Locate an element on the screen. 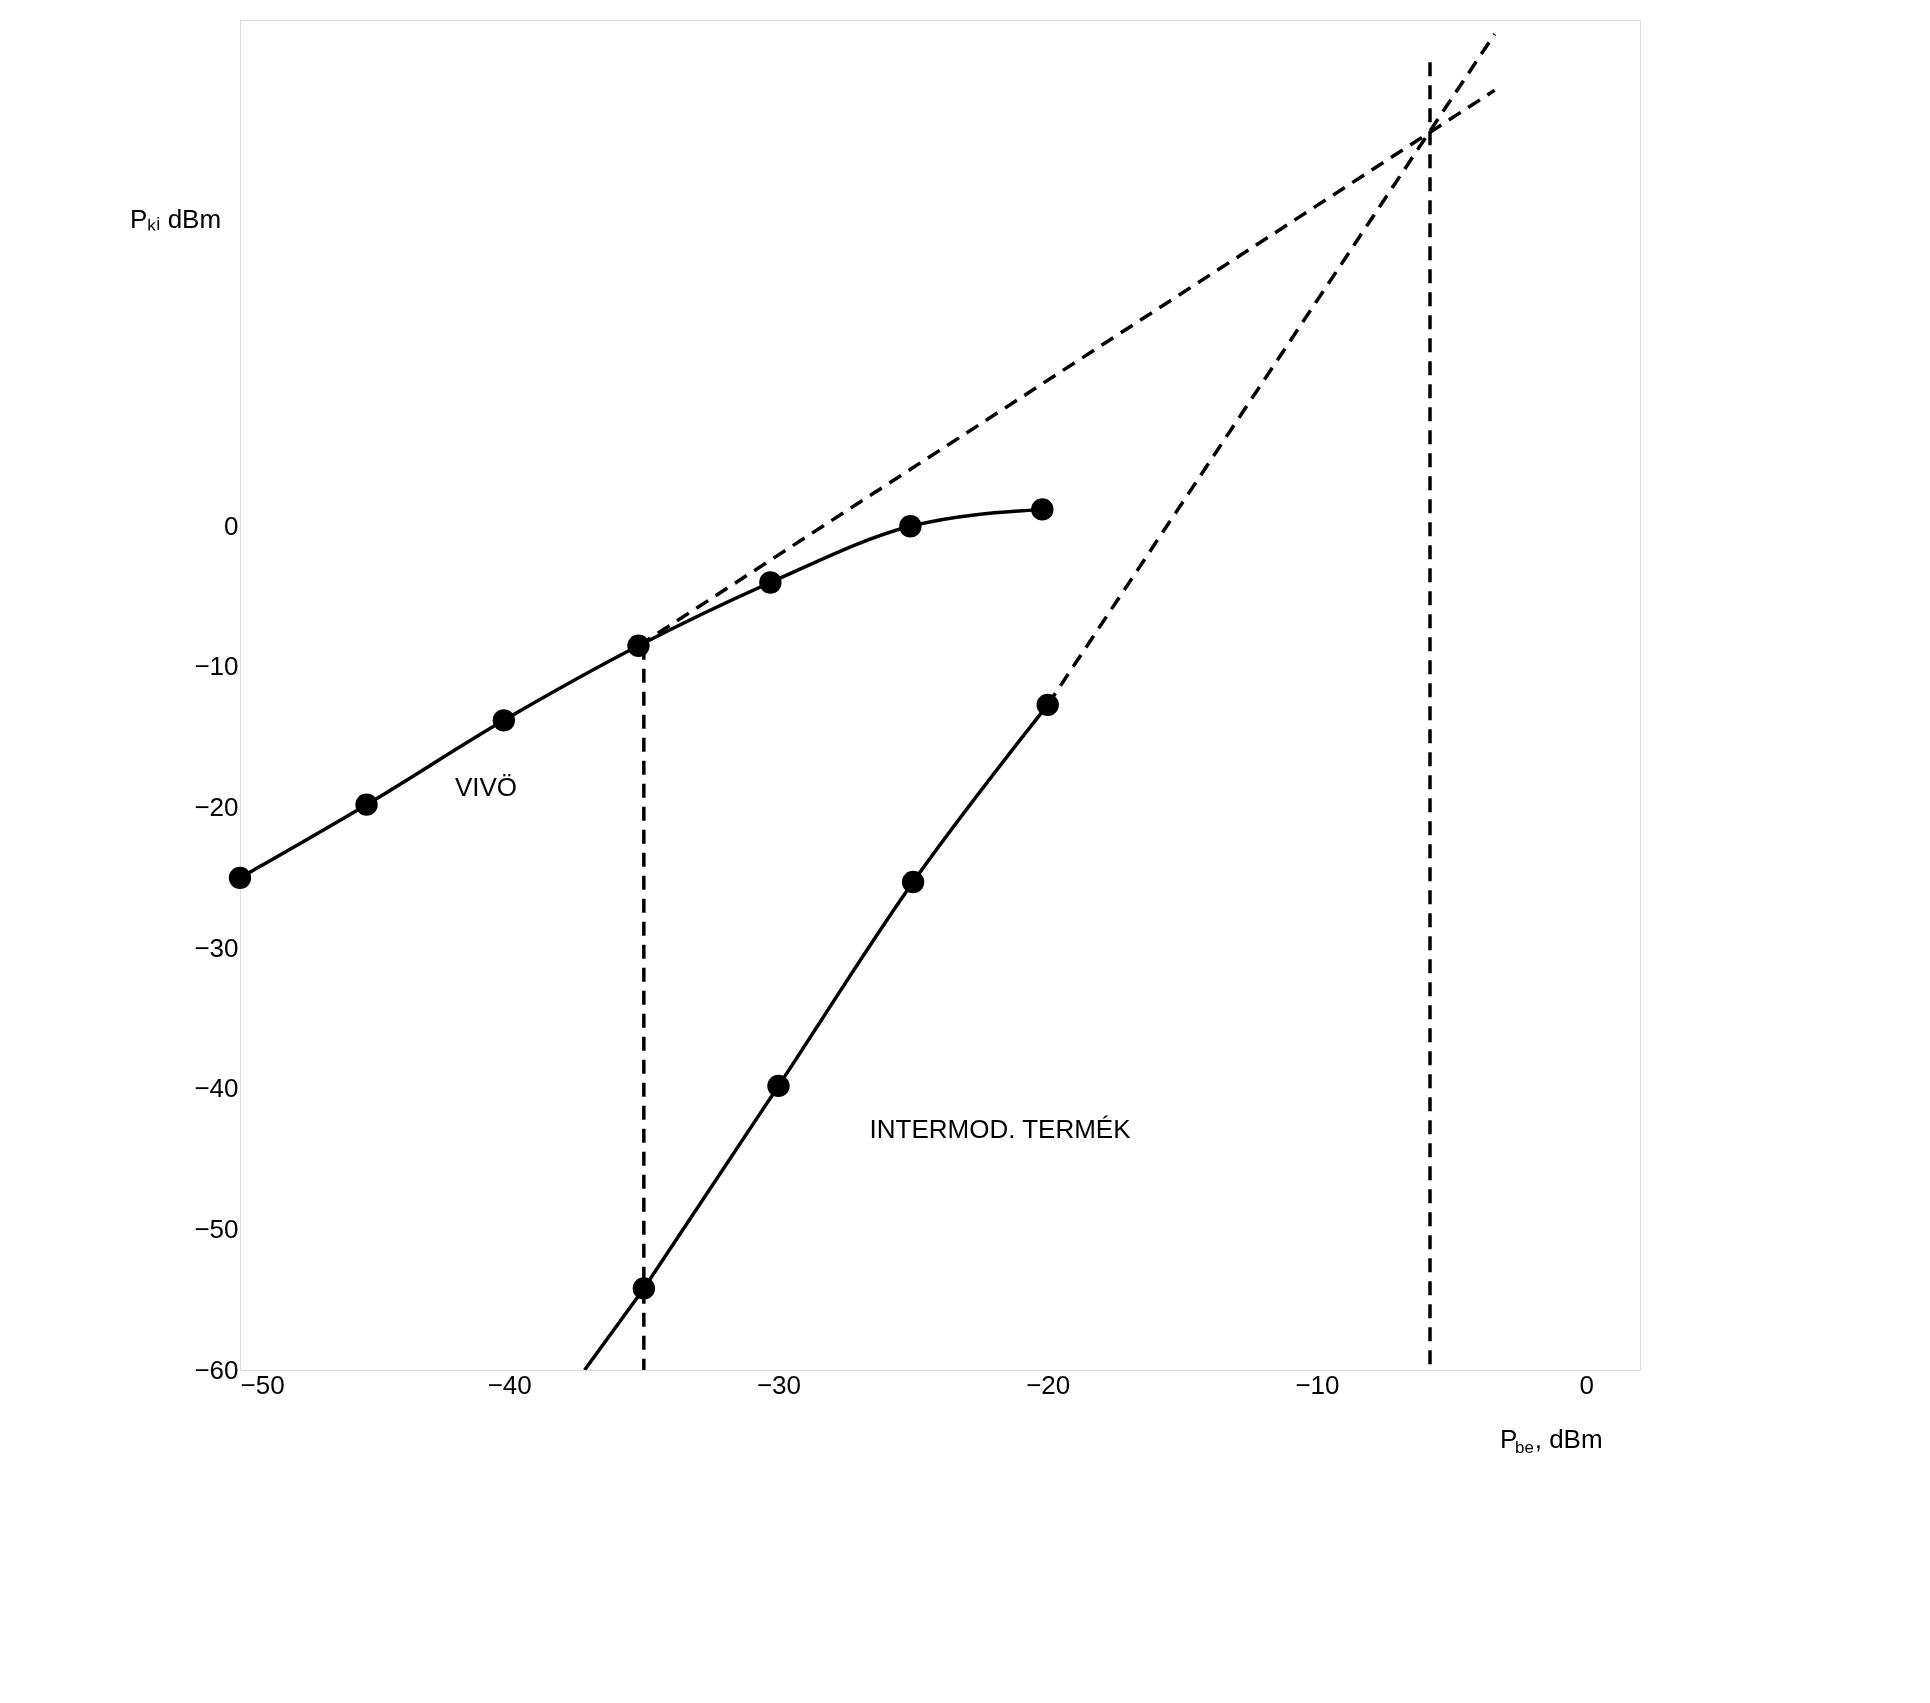 The height and width of the screenshot is (1703, 1930). annotation: VIVÖ is located at coordinates (486, 787).